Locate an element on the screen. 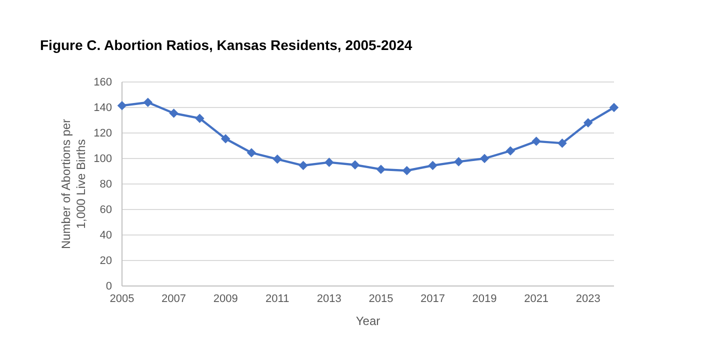 This screenshot has width=718, height=338. x-tick-label: 2005 is located at coordinates (122, 298).